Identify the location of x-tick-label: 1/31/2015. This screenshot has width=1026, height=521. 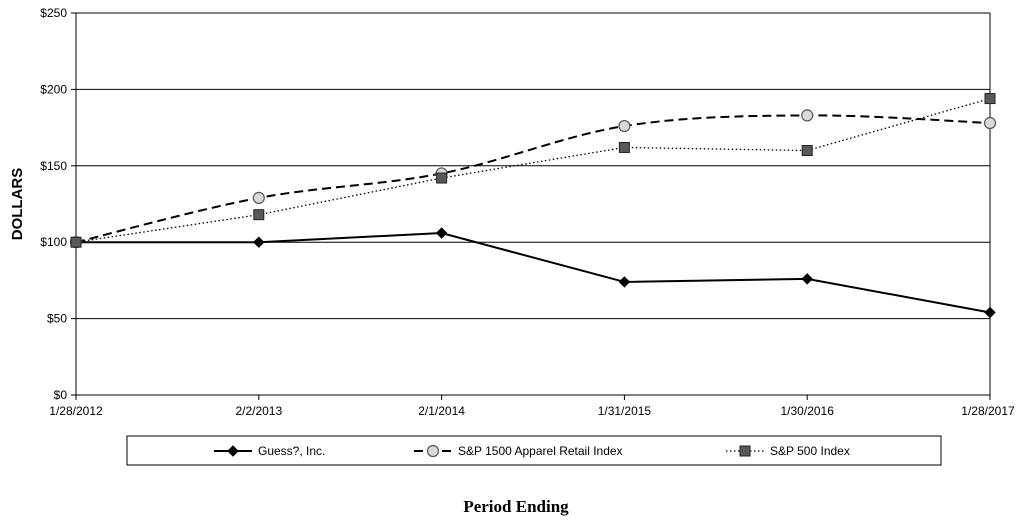
(625, 411).